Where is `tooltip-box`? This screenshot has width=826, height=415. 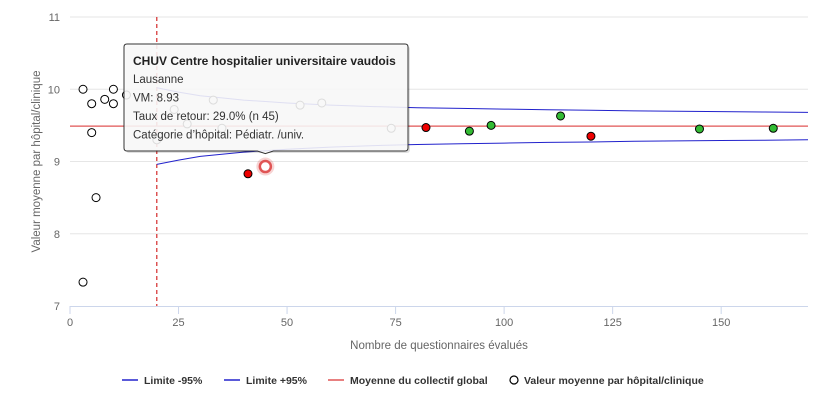 tooltip-box is located at coordinates (266, 99).